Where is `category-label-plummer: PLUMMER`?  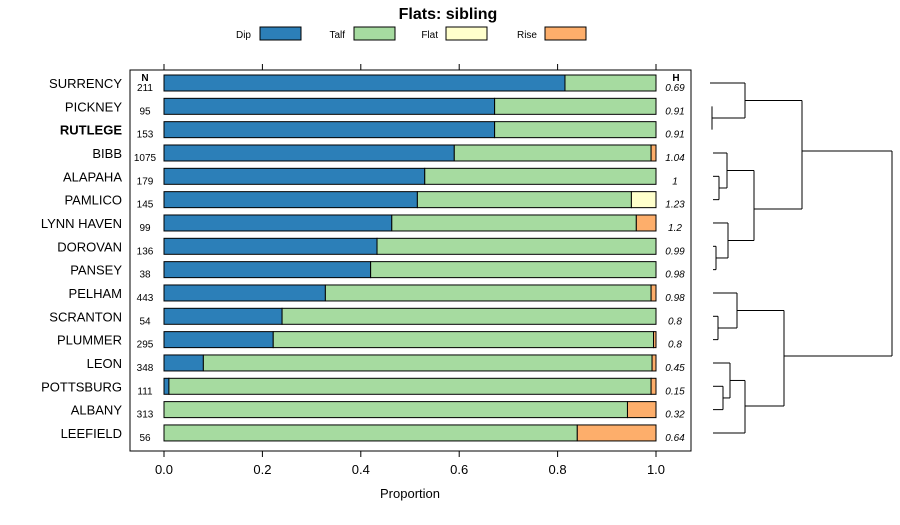 category-label-plummer: PLUMMER is located at coordinates (89, 340).